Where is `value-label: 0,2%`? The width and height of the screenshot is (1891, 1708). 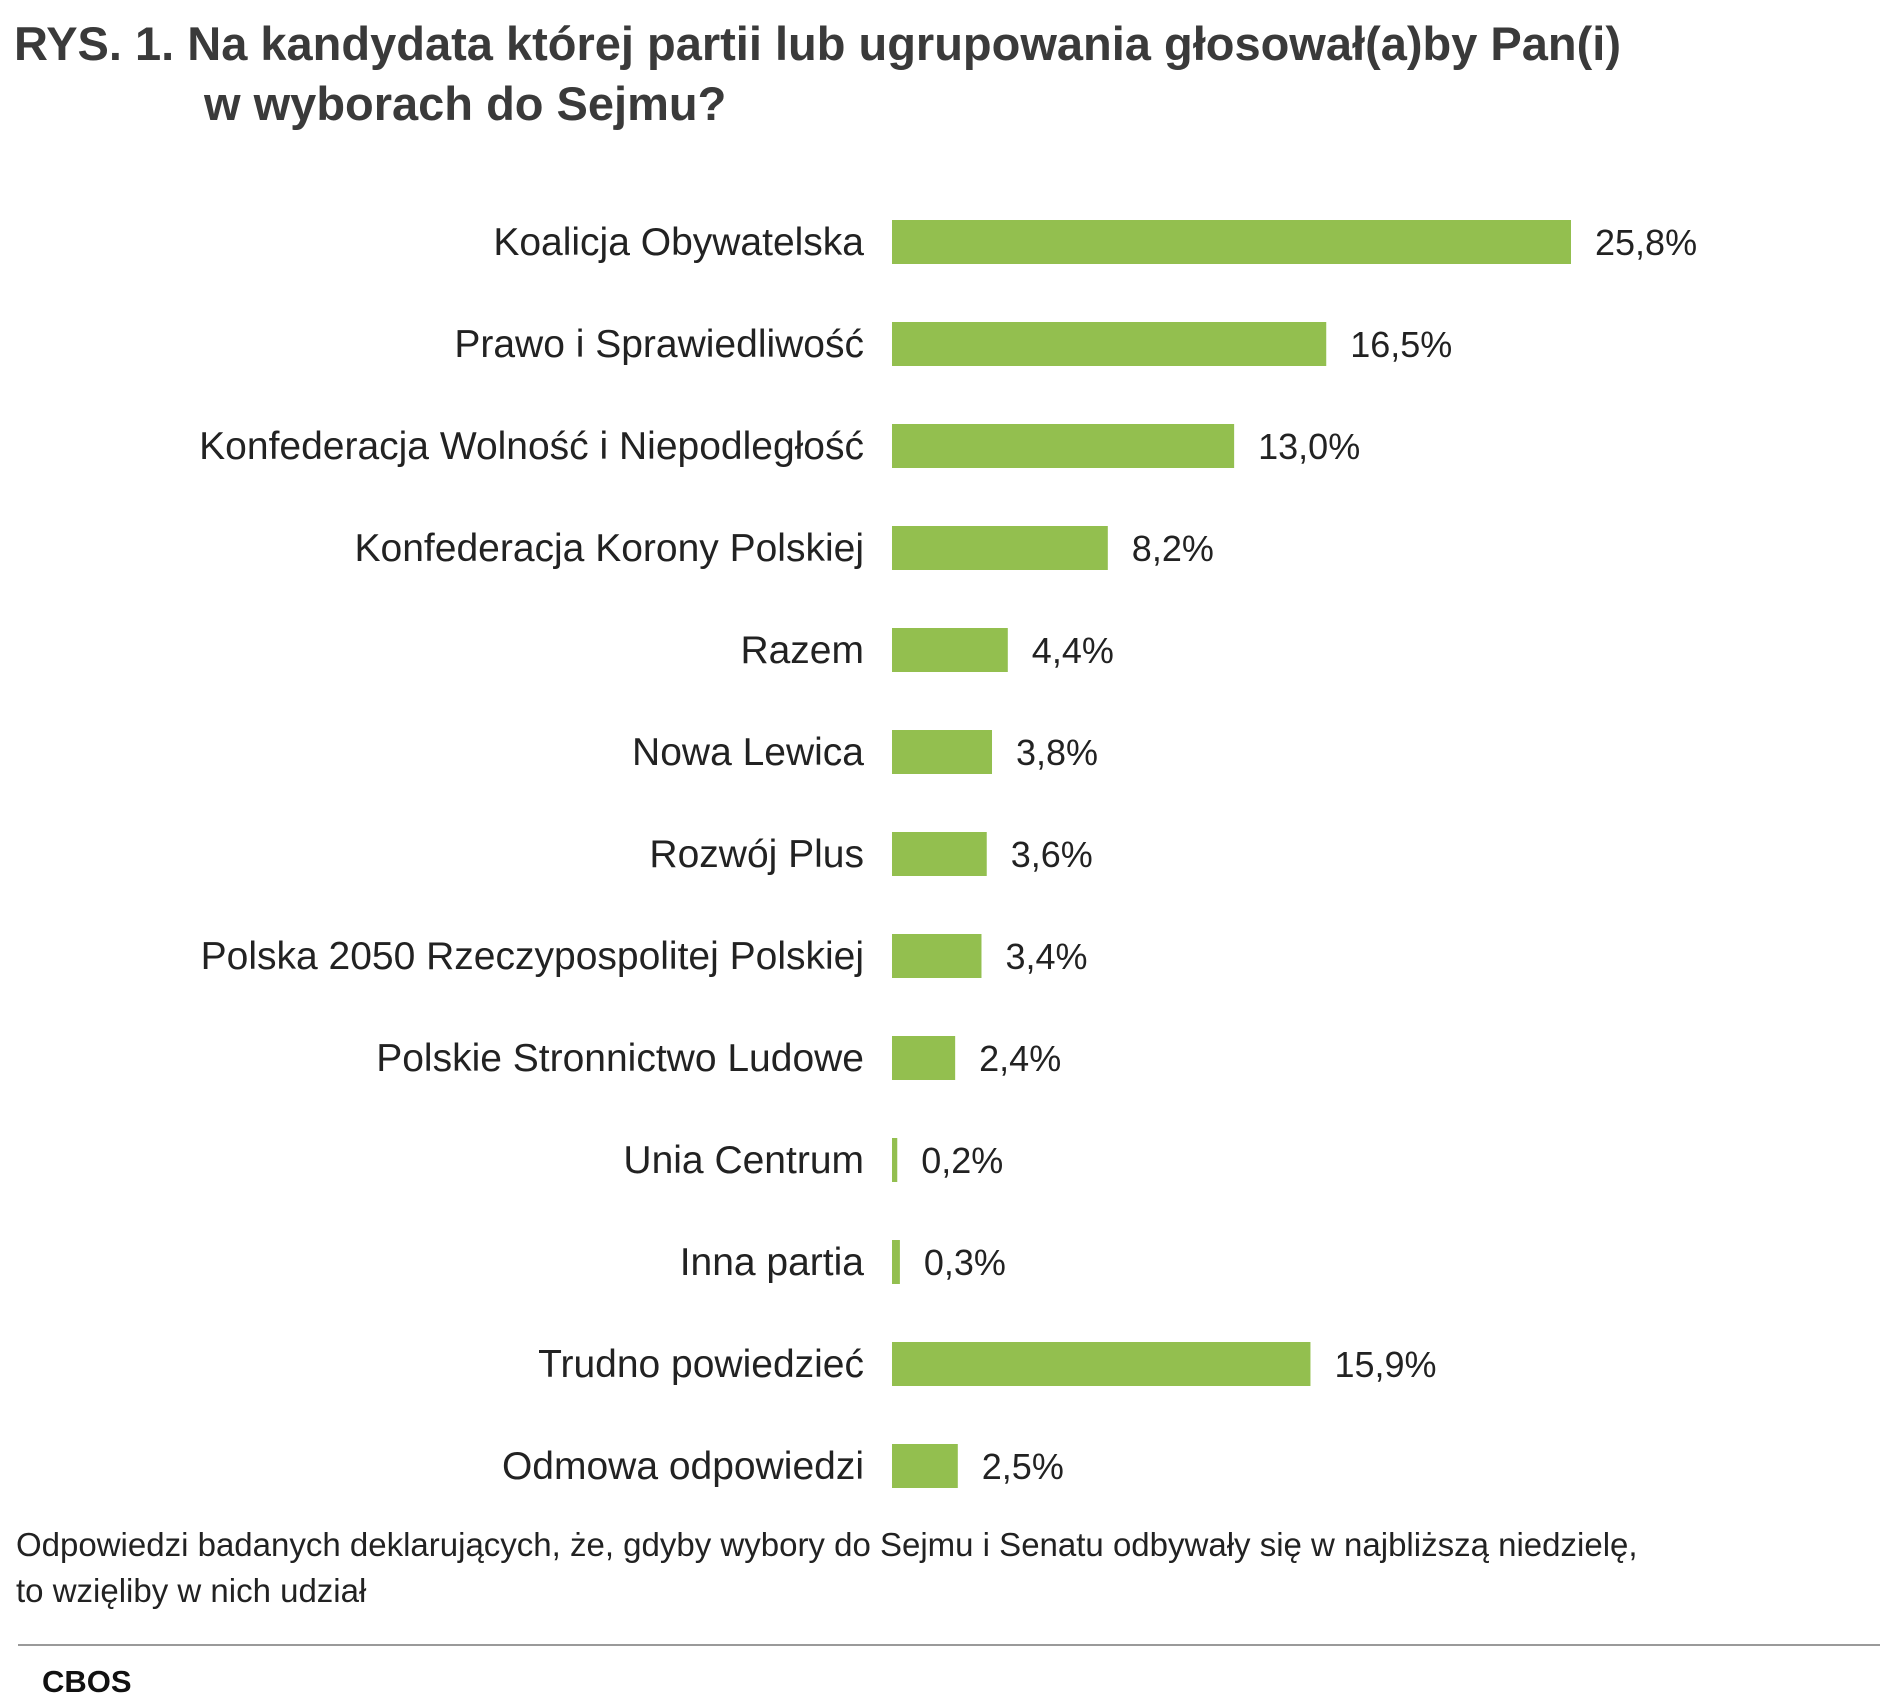
value-label: 0,2% is located at coordinates (962, 1160).